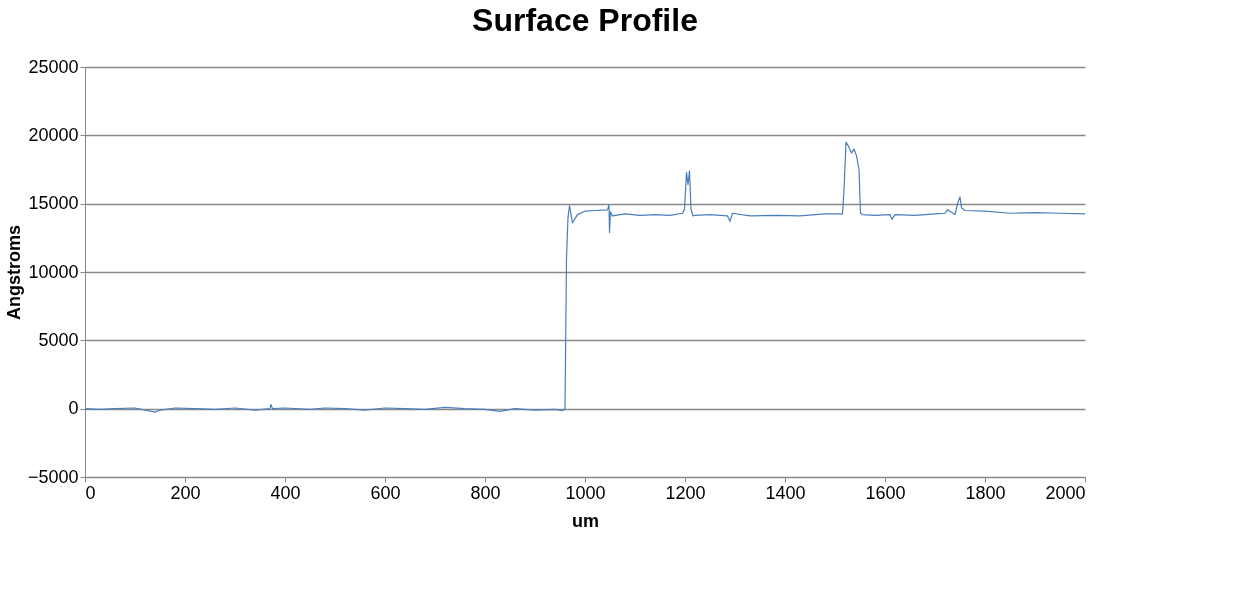  I want to click on x-tick-label: 600, so click(385, 492).